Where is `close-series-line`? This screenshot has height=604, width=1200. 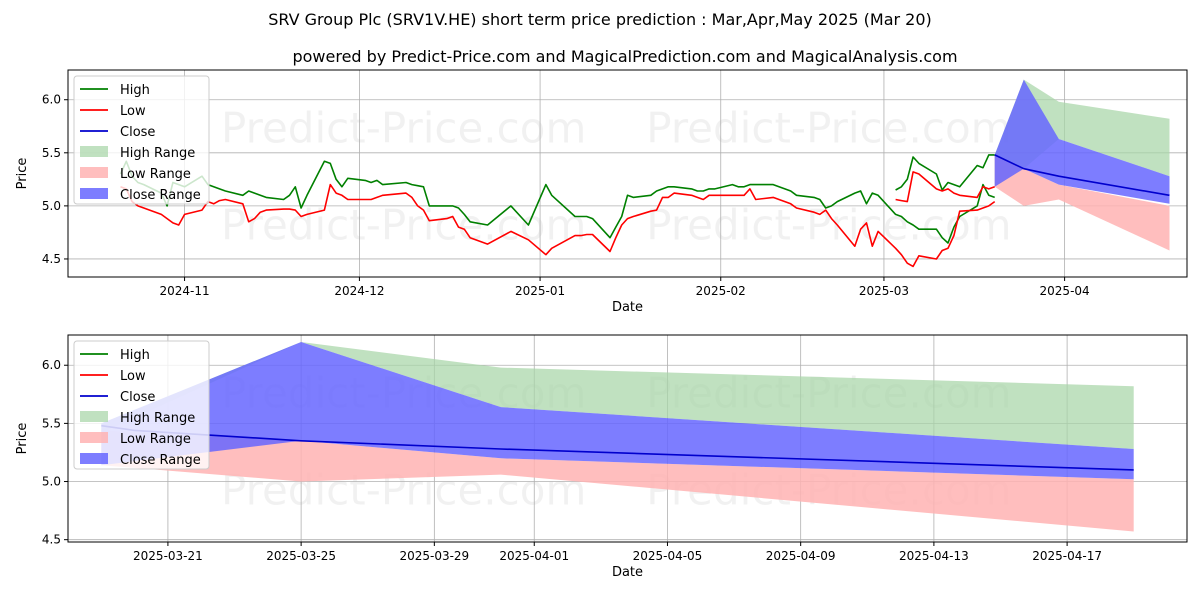 close-series-line is located at coordinates (1082, 175).